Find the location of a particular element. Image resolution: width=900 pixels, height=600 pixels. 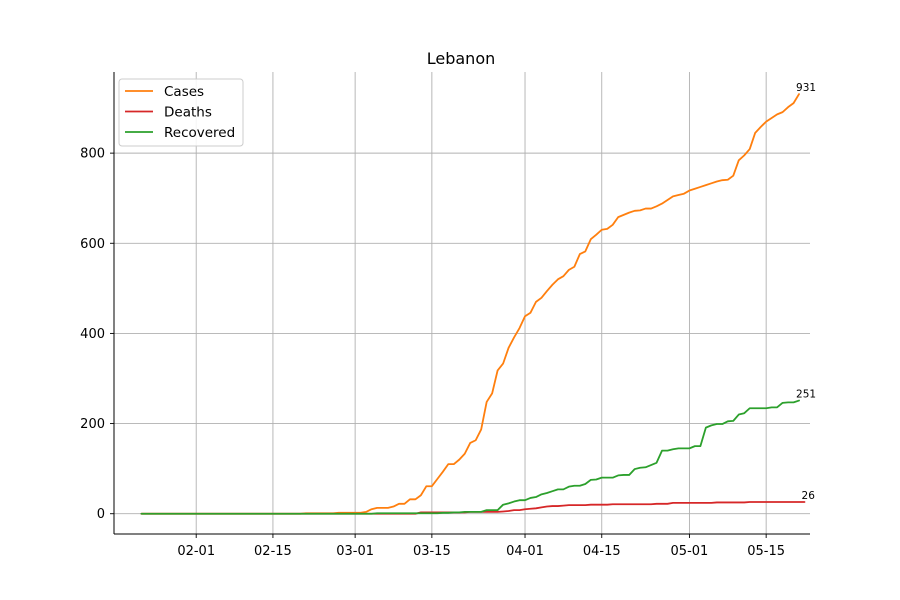

x-tick-label: 02-15 is located at coordinates (273, 551).